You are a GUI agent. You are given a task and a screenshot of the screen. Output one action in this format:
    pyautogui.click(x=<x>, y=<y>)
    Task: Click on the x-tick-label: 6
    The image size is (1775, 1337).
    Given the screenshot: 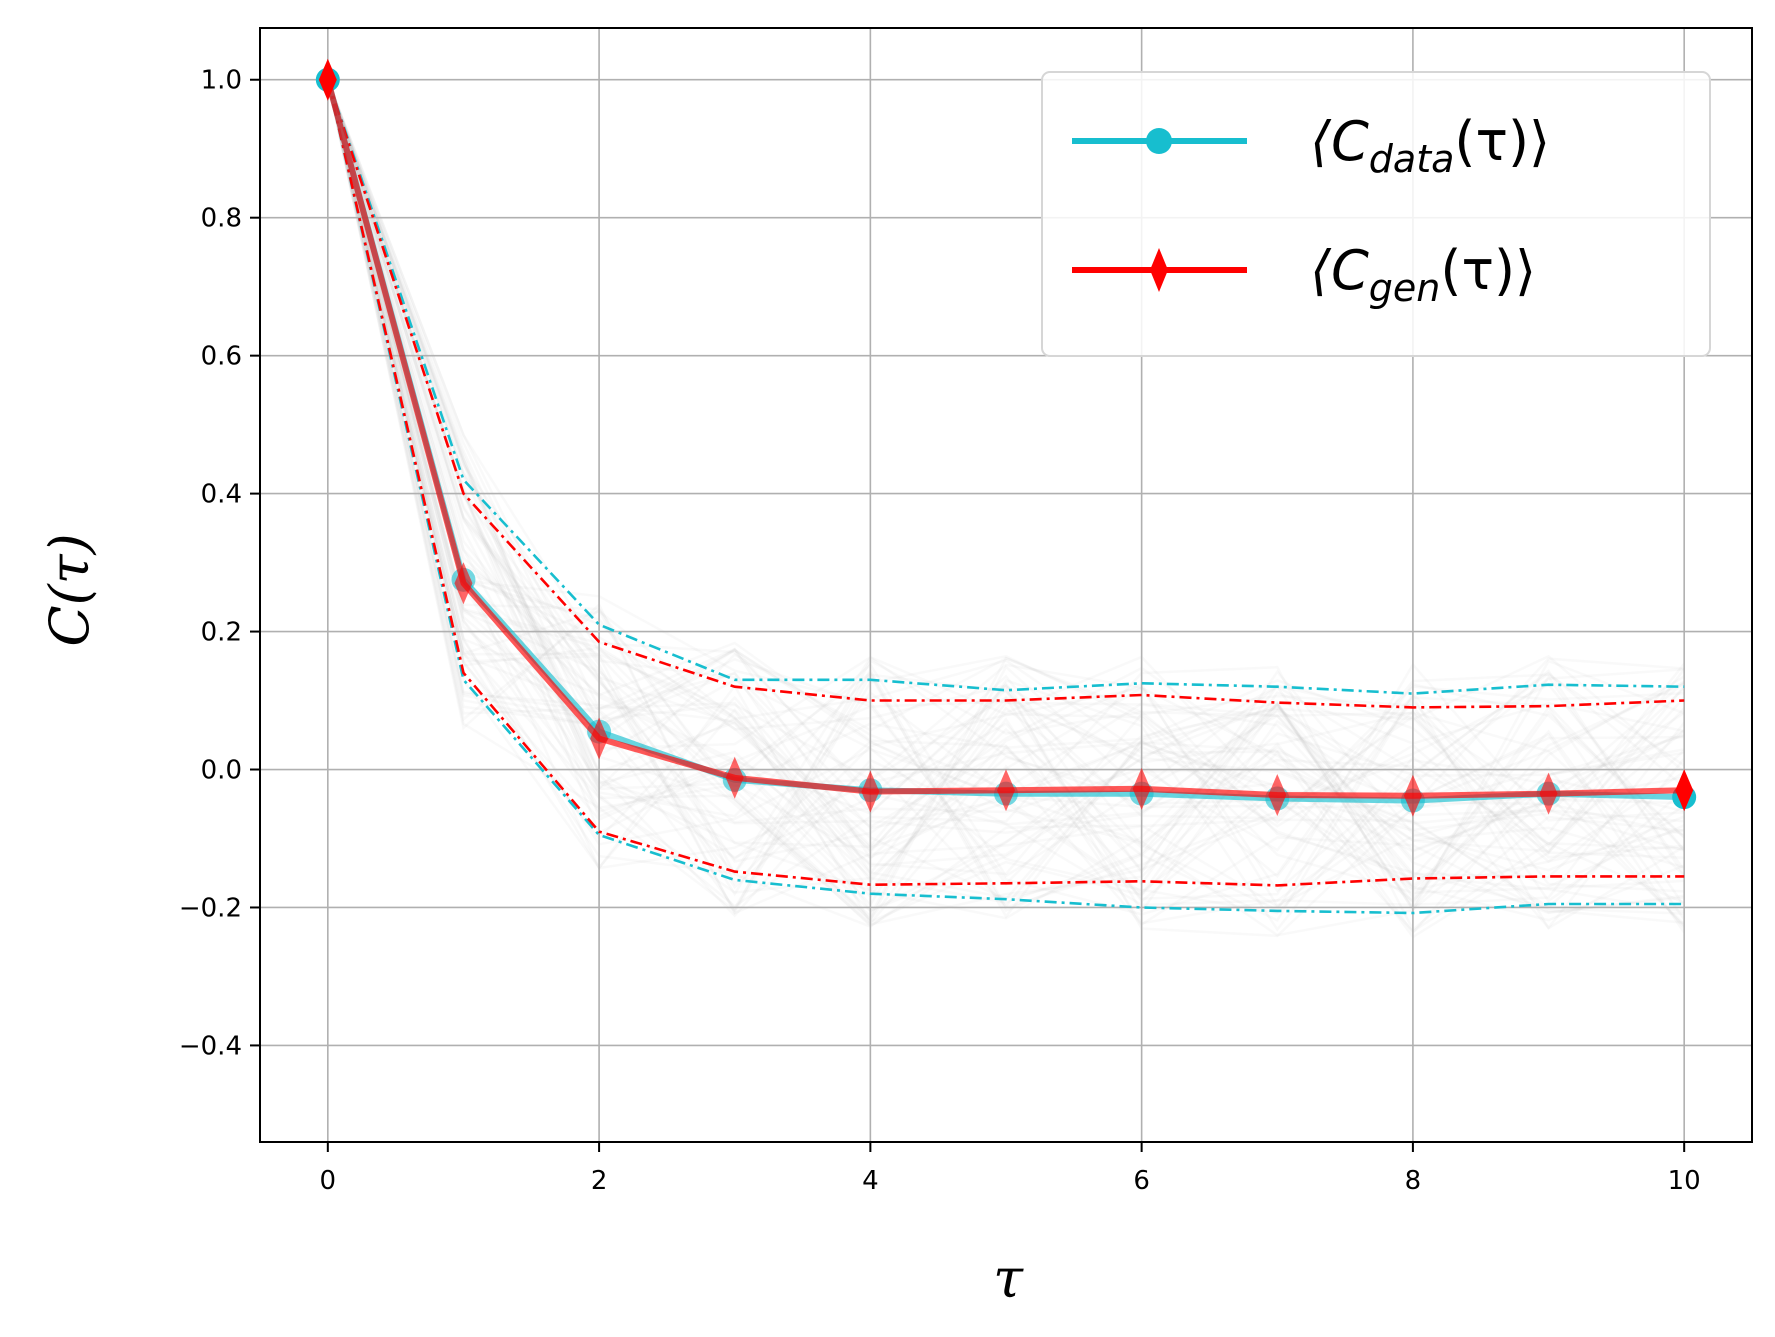 What is the action you would take?
    pyautogui.click(x=1141, y=1181)
    